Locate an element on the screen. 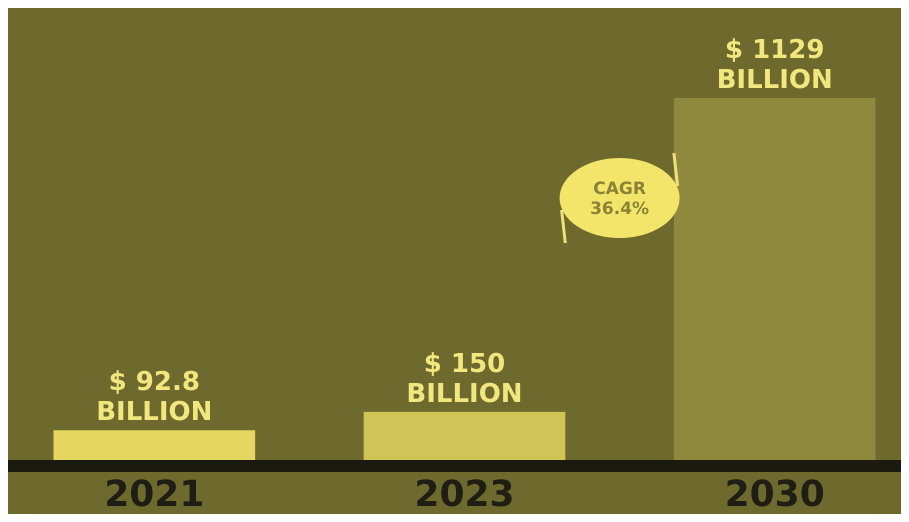 This screenshot has height=522, width=909. x-tick-label: 2021 is located at coordinates (154, 494).